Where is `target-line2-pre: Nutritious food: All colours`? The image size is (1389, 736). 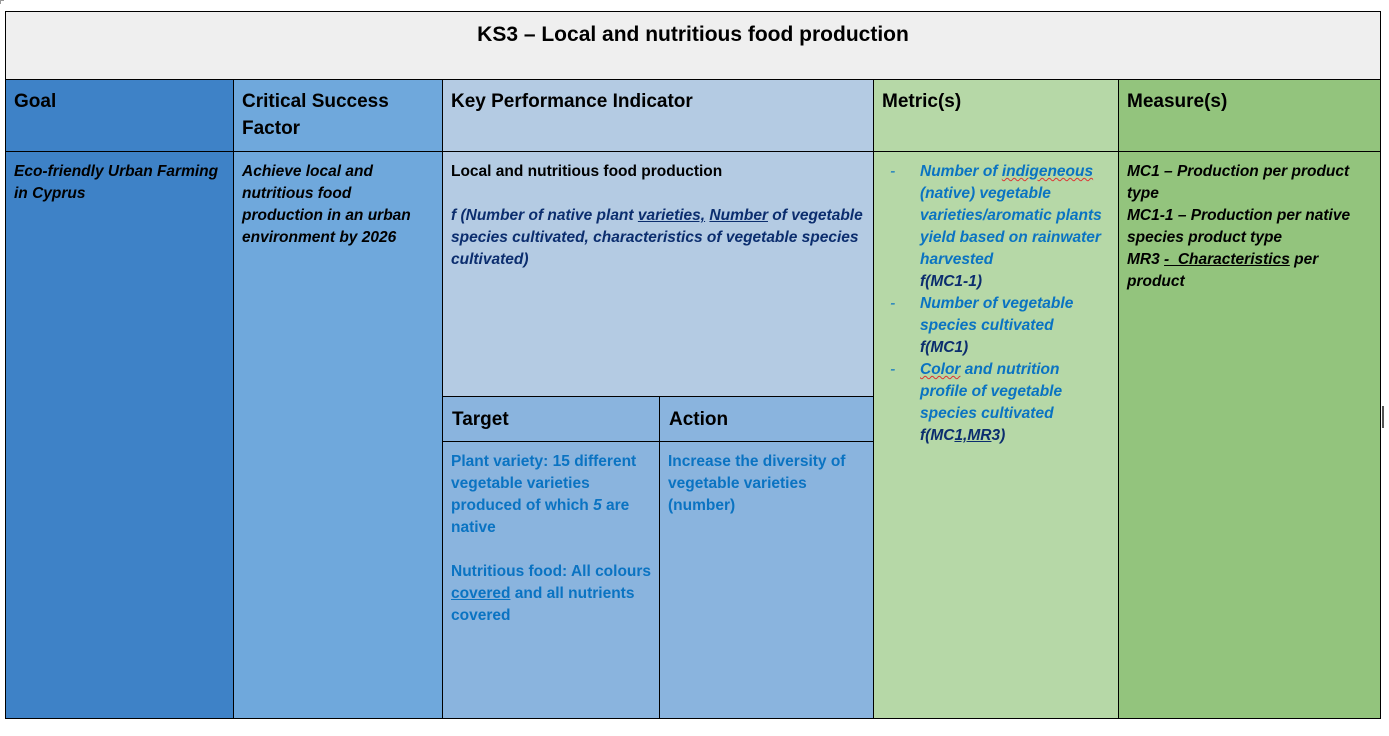 target-line2-pre: Nutritious food: All colours is located at coordinates (551, 571).